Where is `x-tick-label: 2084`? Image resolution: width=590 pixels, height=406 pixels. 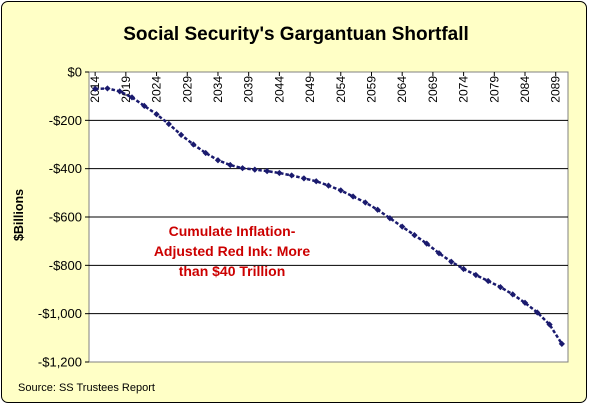 x-tick-label: 2084 is located at coordinates (525, 89).